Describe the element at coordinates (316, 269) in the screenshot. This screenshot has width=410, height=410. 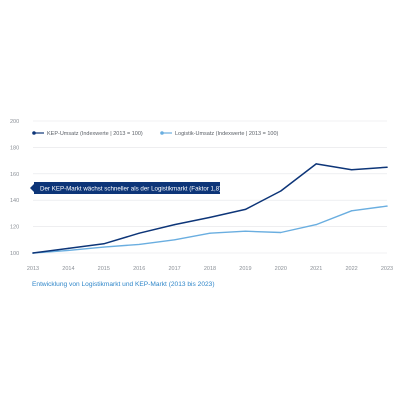
I see `x-tick-label: 2021` at that location.